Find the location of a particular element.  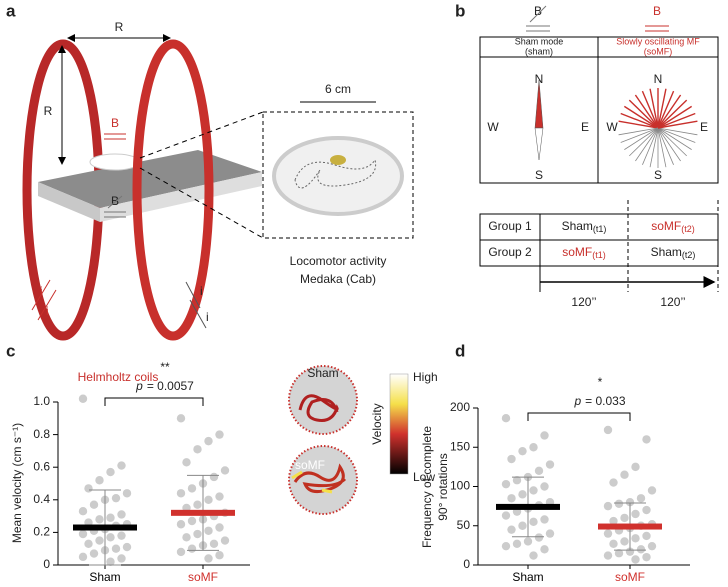

group: Group 2 is located at coordinates (510, 252).